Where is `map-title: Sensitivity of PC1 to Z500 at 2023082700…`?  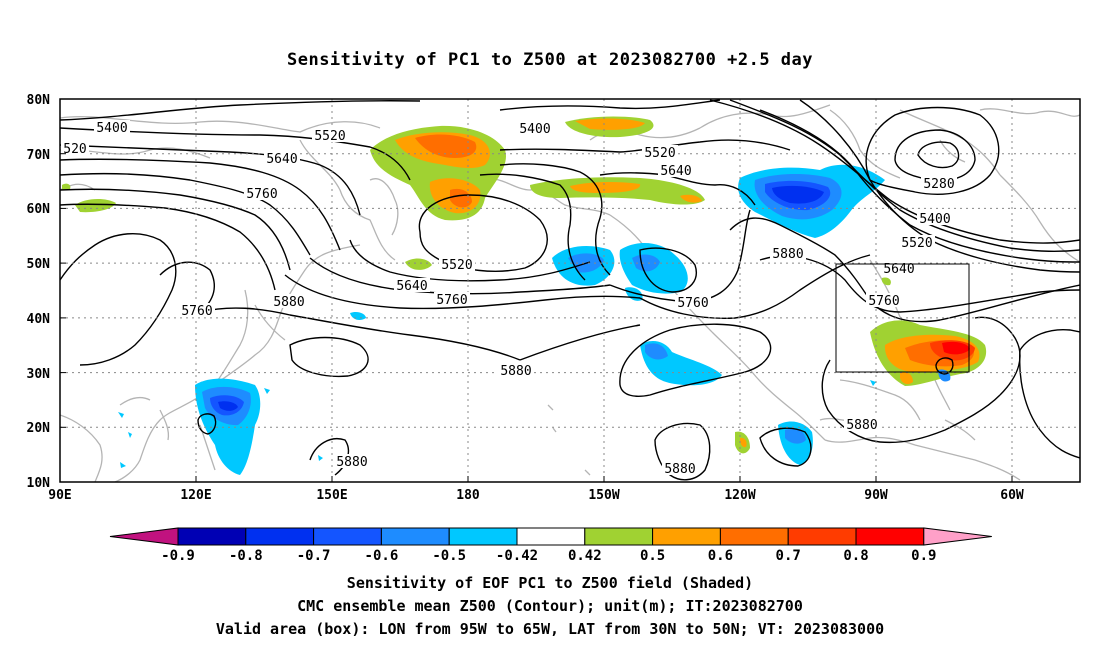
map-title: Sensitivity of PC1 to Z500 at 2023082700… is located at coordinates (549, 60).